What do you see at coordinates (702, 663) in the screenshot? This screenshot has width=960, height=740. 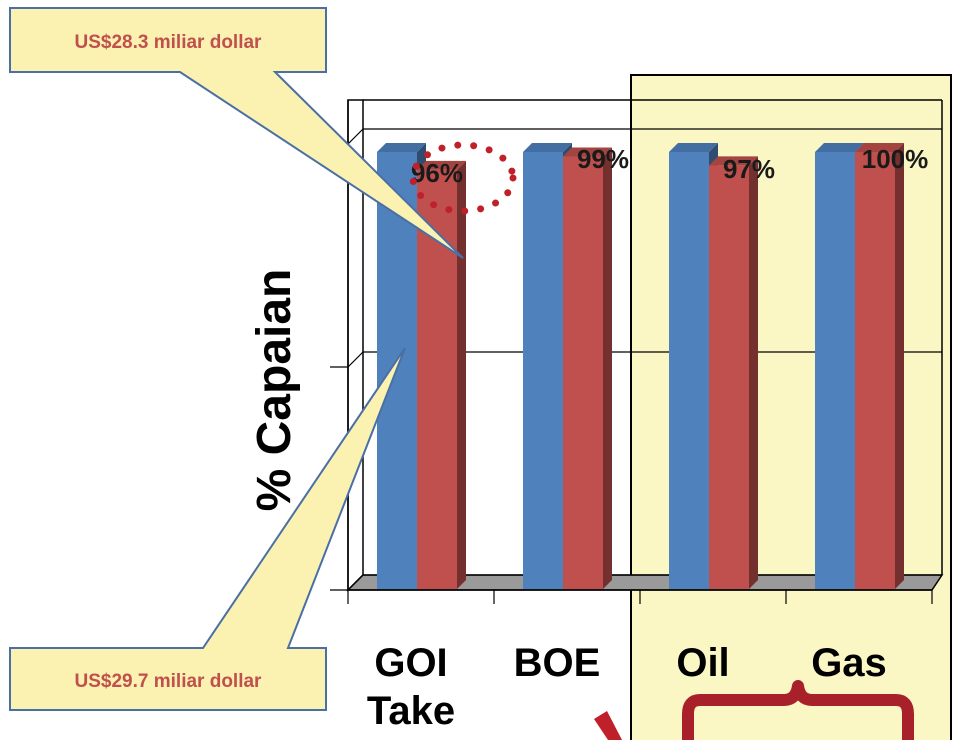 I see `category-label: Oil` at bounding box center [702, 663].